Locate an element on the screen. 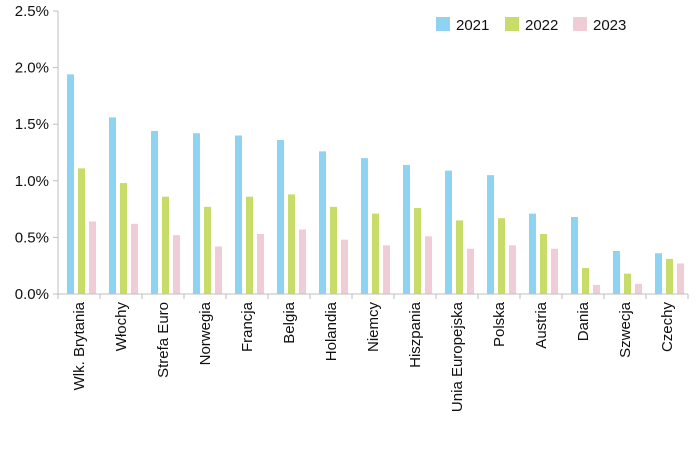 The height and width of the screenshot is (471, 700). x-tick-label: Holandia is located at coordinates (331, 331).